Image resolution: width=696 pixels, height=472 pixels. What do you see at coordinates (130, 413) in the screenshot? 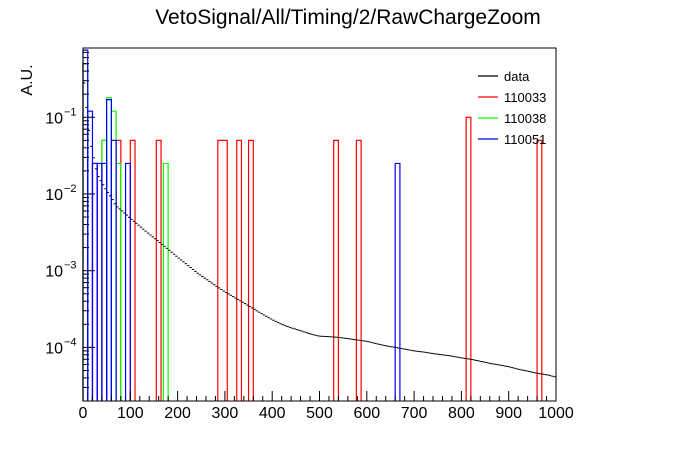
I see `x-tick-label: 100` at bounding box center [130, 413].